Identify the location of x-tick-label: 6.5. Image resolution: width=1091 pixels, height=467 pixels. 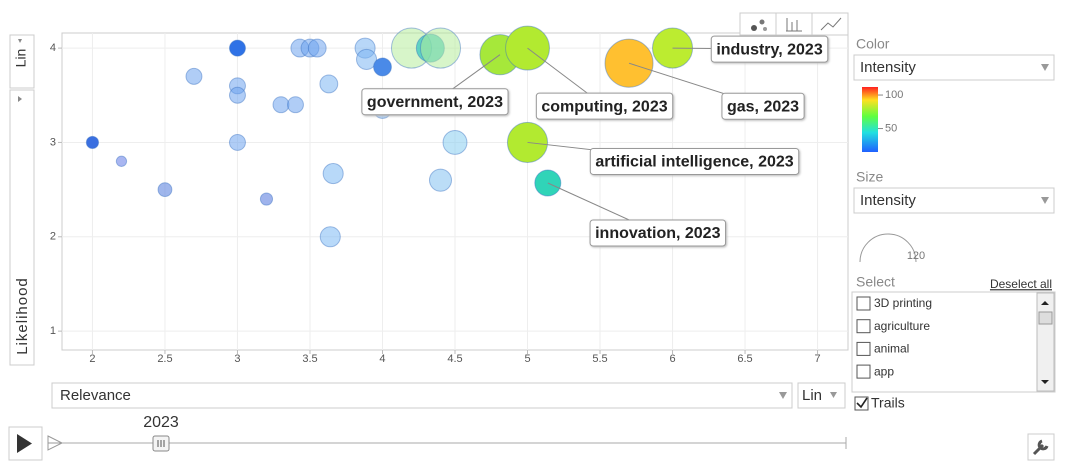
(744, 359).